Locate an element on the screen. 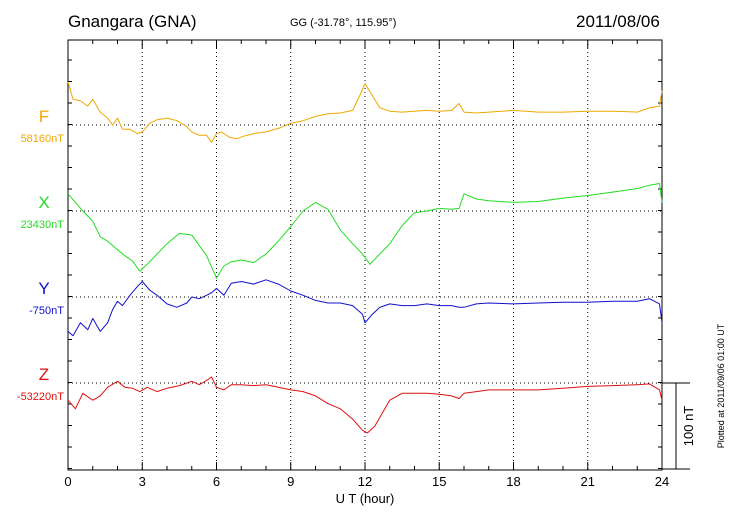  plotted-note: Plotted at 2011/09/06 01:00 UT is located at coordinates (721, 385).